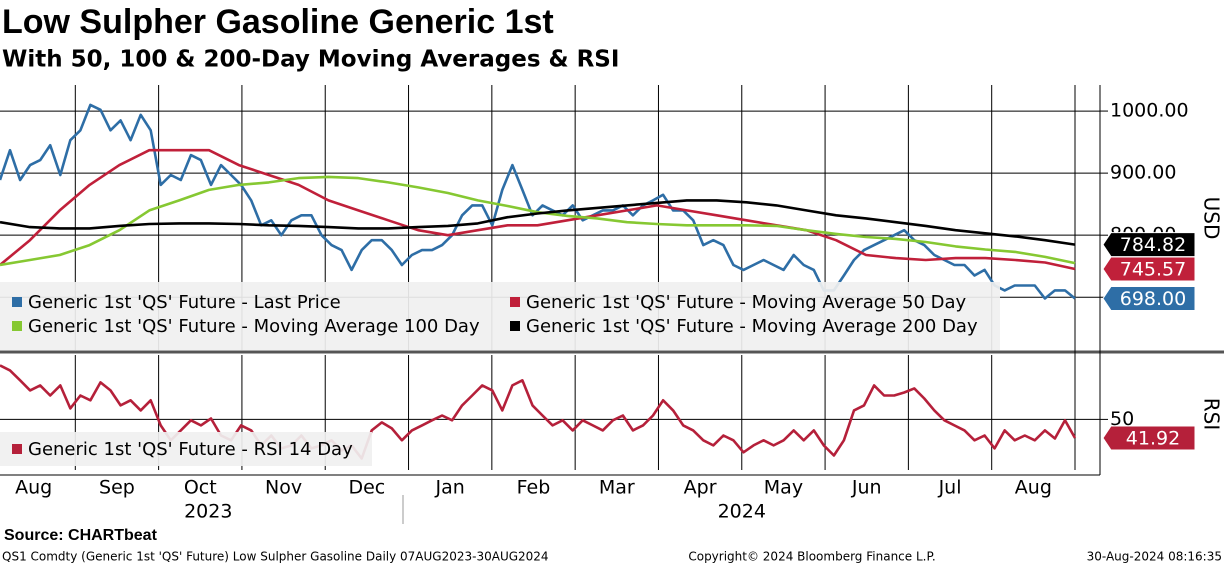  I want to click on y-tick-label: 50, so click(1122, 419).